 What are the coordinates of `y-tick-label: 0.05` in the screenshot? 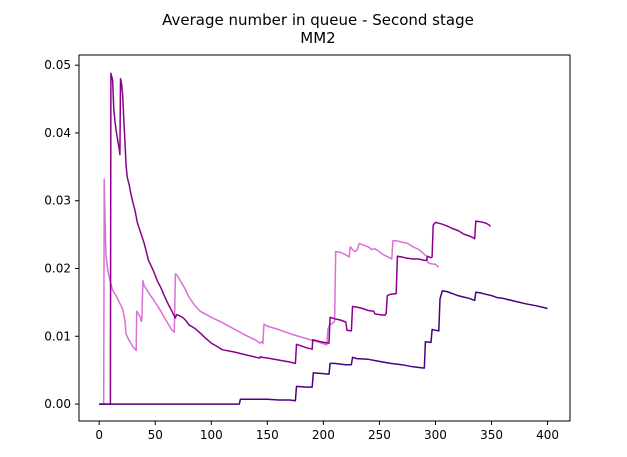 It's located at (57, 65).